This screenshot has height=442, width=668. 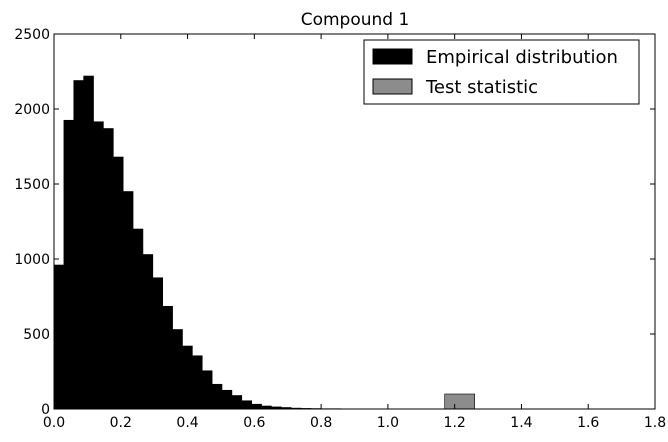 What do you see at coordinates (36, 335) in the screenshot?
I see `y-tick-label: 500` at bounding box center [36, 335].